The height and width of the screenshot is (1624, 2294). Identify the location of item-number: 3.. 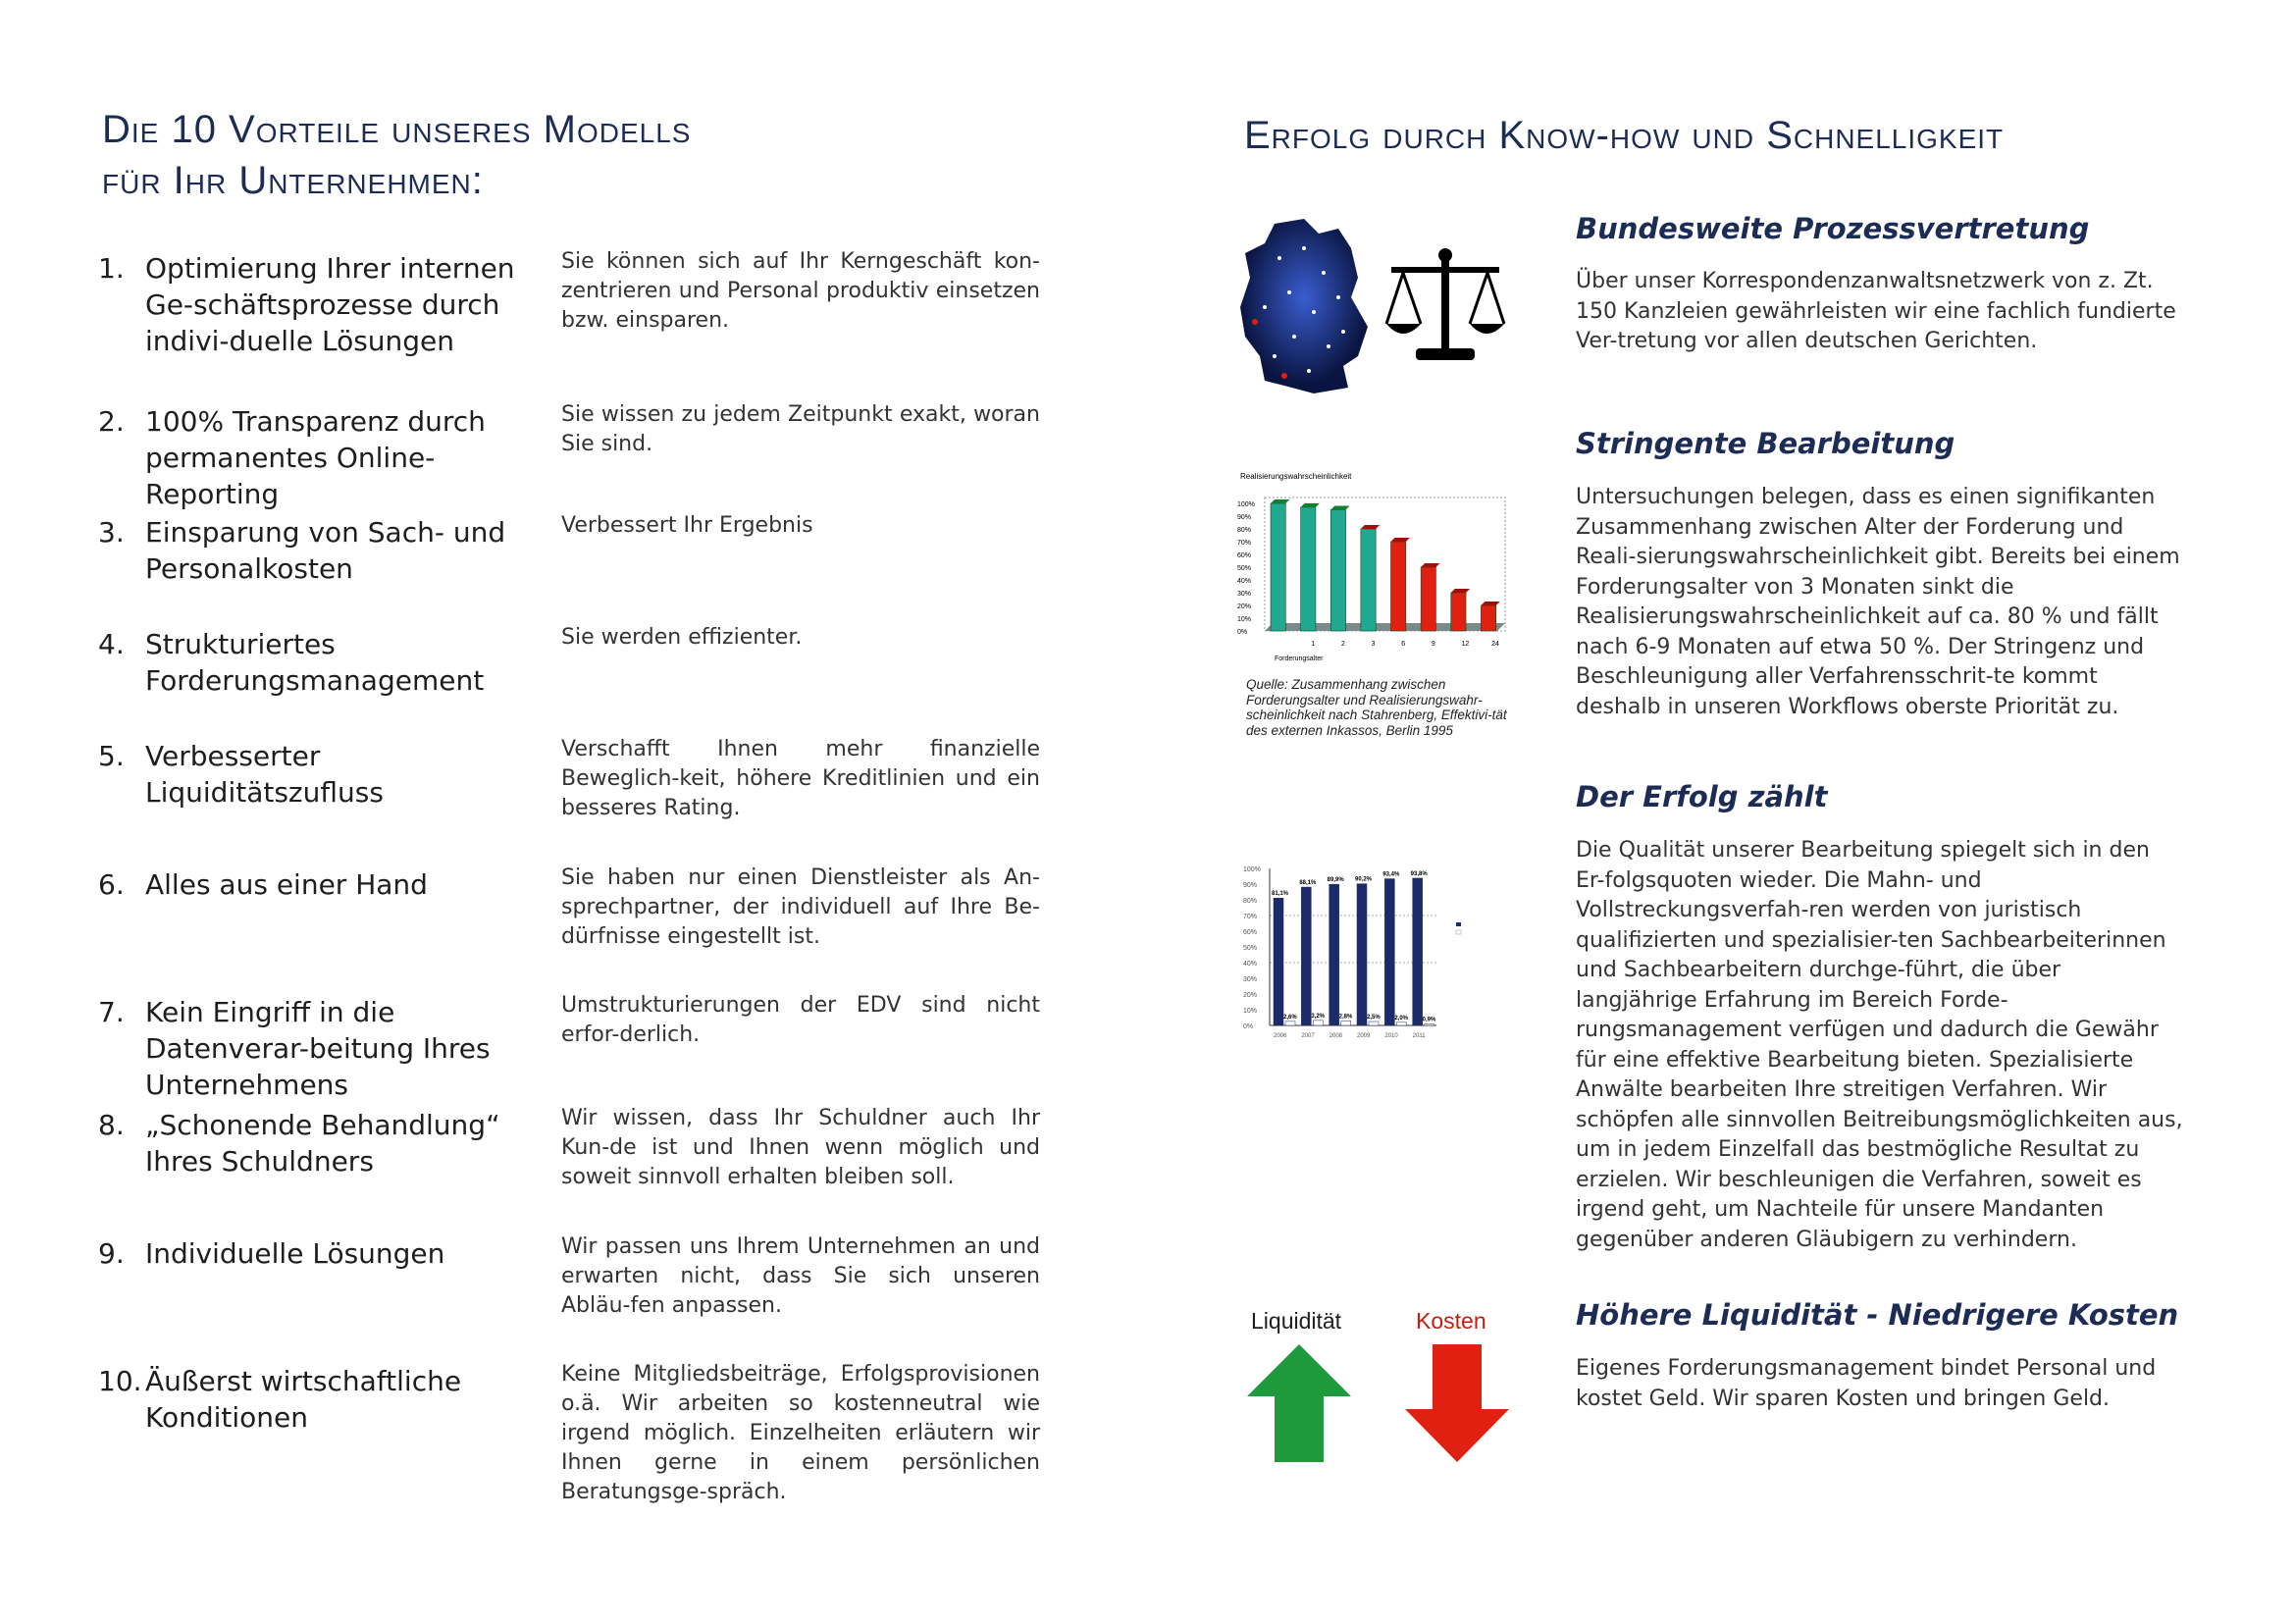
(111, 532).